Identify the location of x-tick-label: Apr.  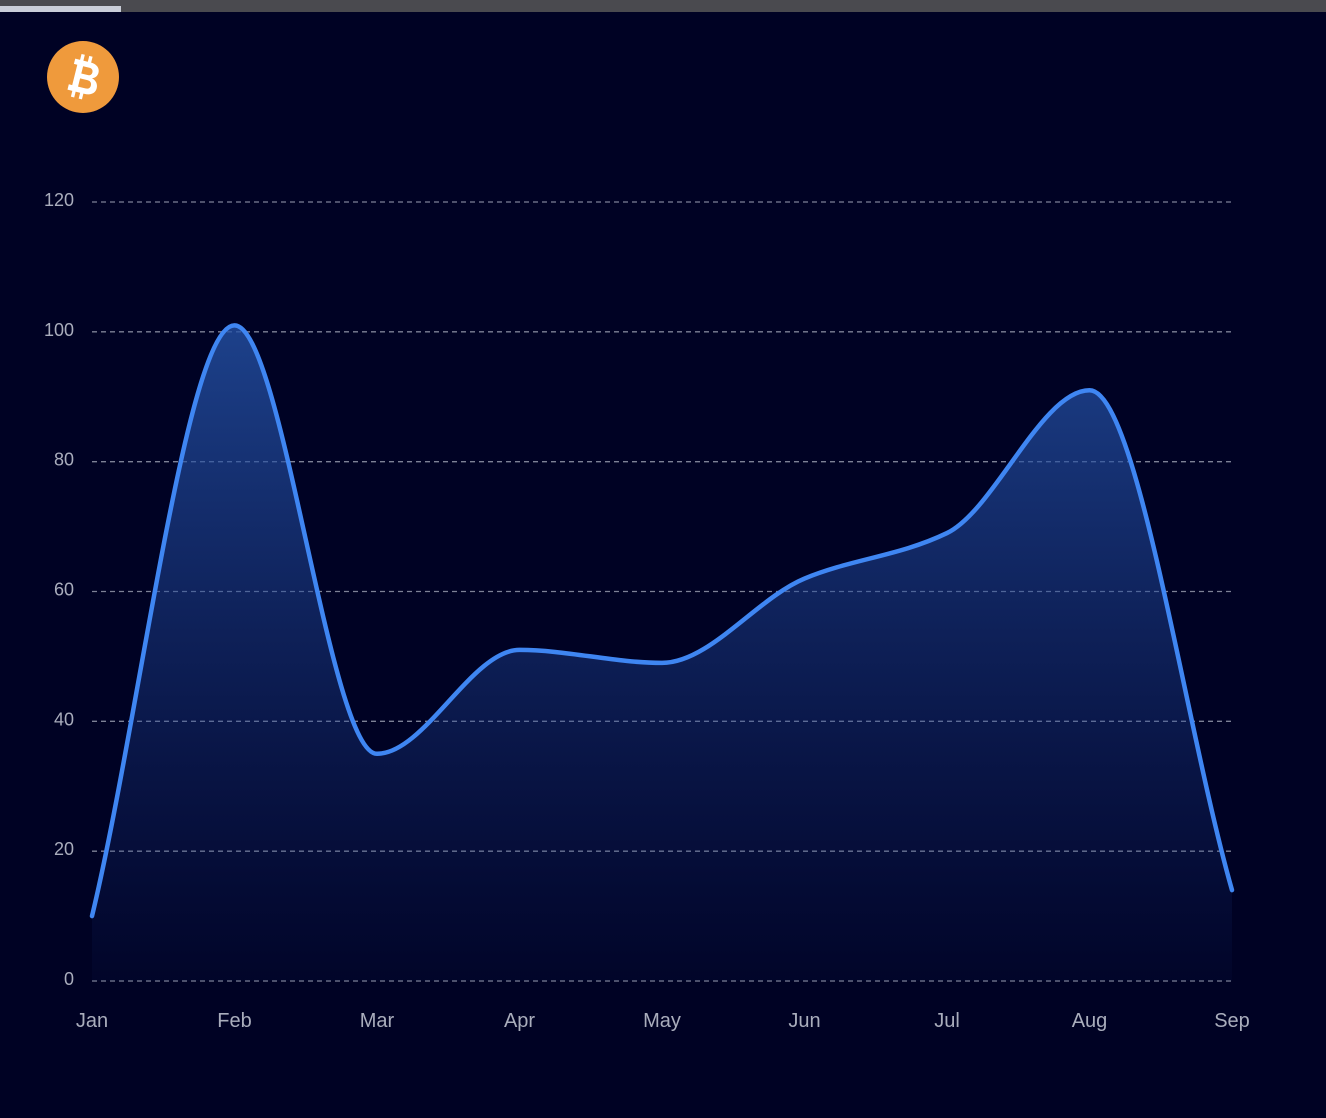
(519, 1021).